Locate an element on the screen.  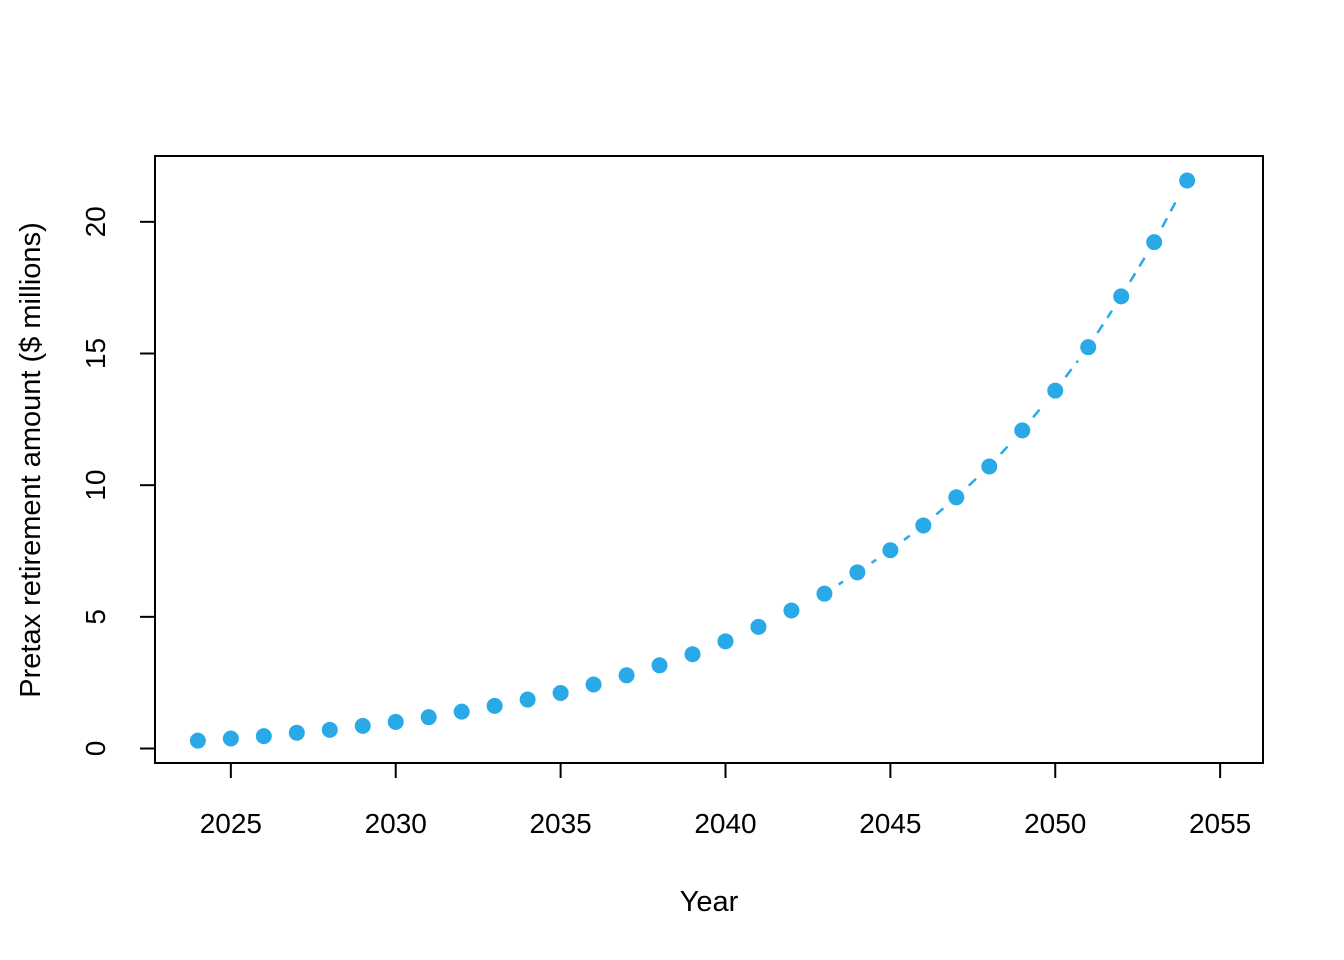
y-tick-label: 5 is located at coordinates (95, 617).